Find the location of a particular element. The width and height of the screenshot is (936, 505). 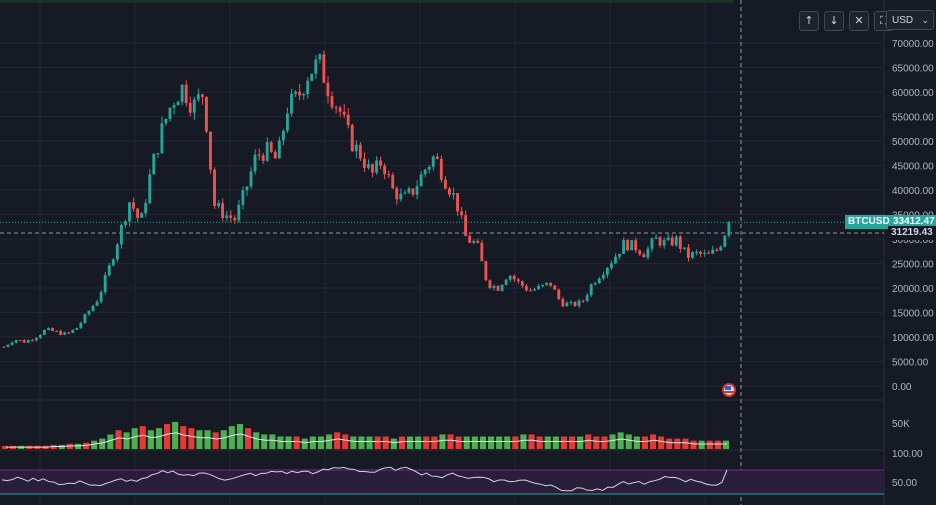

price-tick-label: 15000.00 is located at coordinates (913, 314).